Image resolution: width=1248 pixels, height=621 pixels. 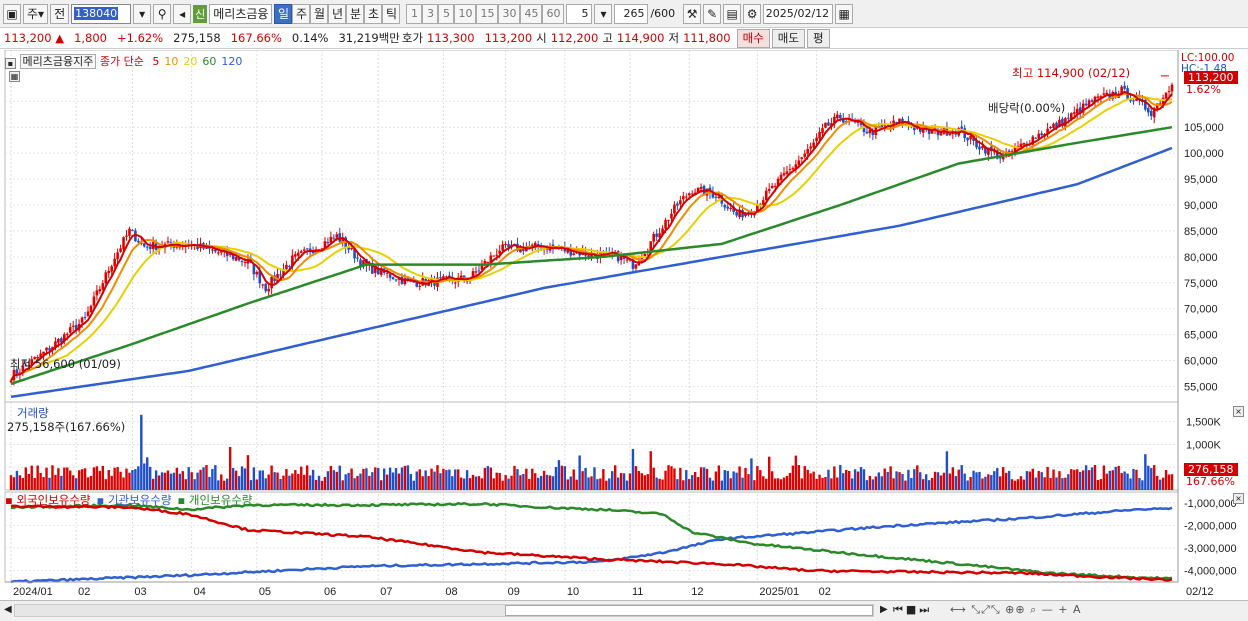 I want to click on holding-close-icon: ×, so click(x=1238, y=498).